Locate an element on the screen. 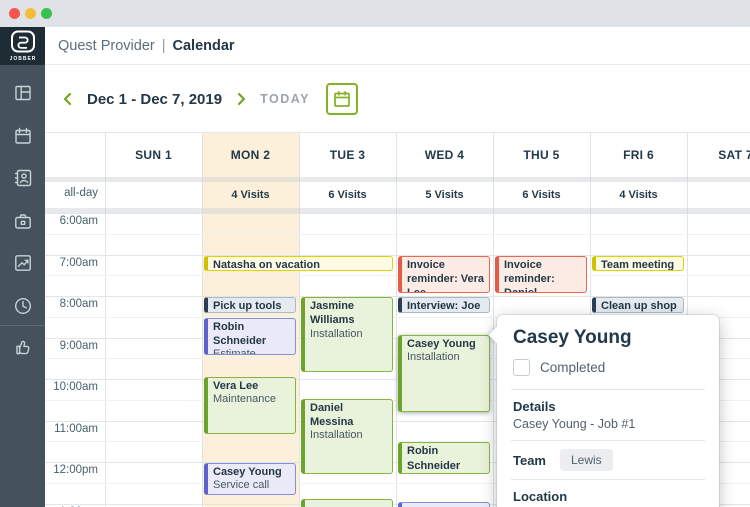 The width and height of the screenshot is (750, 507). day-header: MON 2 is located at coordinates (250, 155).